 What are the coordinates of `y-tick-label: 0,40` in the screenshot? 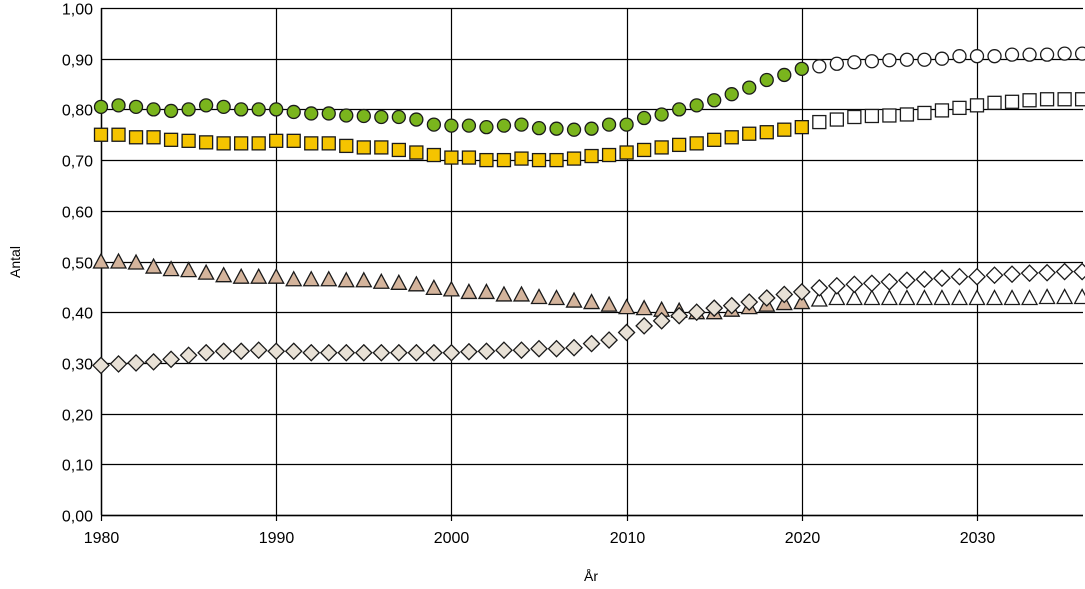 It's located at (77, 314).